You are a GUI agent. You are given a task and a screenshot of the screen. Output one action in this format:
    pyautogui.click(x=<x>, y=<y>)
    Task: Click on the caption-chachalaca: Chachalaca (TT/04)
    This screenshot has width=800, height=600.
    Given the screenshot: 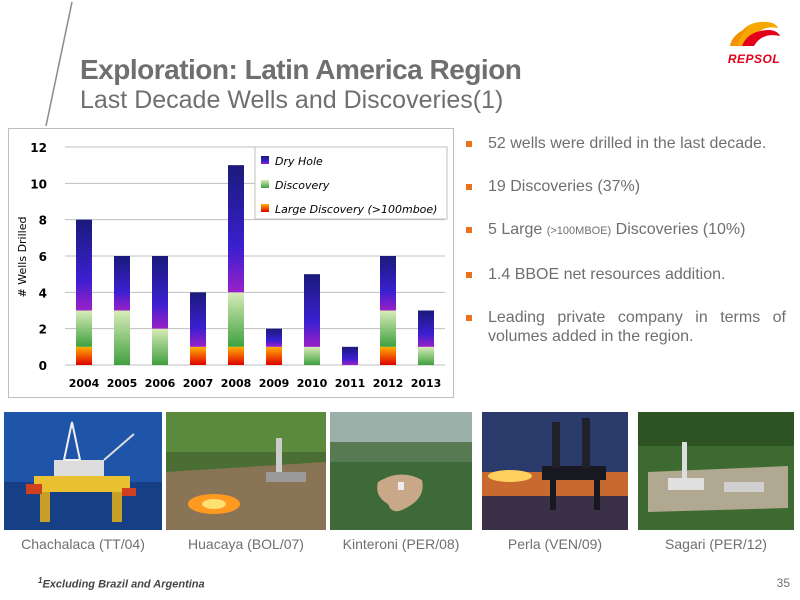 What is the action you would take?
    pyautogui.click(x=83, y=544)
    